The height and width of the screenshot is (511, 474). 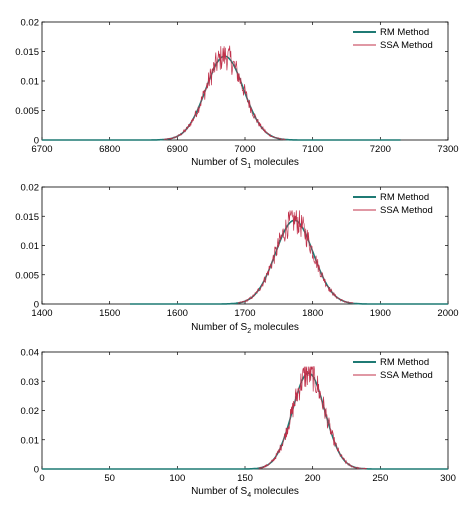 I want to click on x-tick-label: 1700, so click(x=244, y=313).